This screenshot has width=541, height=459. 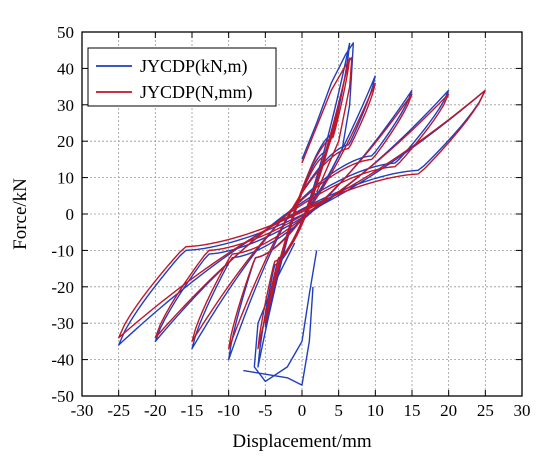 What do you see at coordinates (20, 214) in the screenshot?
I see `y-axis-title: Force/kN` at bounding box center [20, 214].